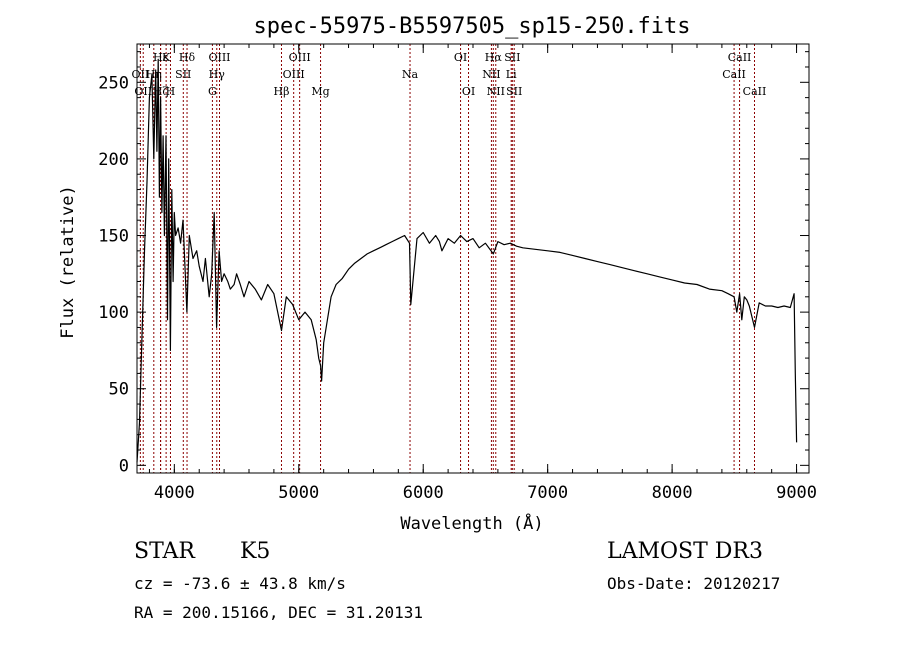  I want to click on y-tick-label: 200, so click(113, 160).